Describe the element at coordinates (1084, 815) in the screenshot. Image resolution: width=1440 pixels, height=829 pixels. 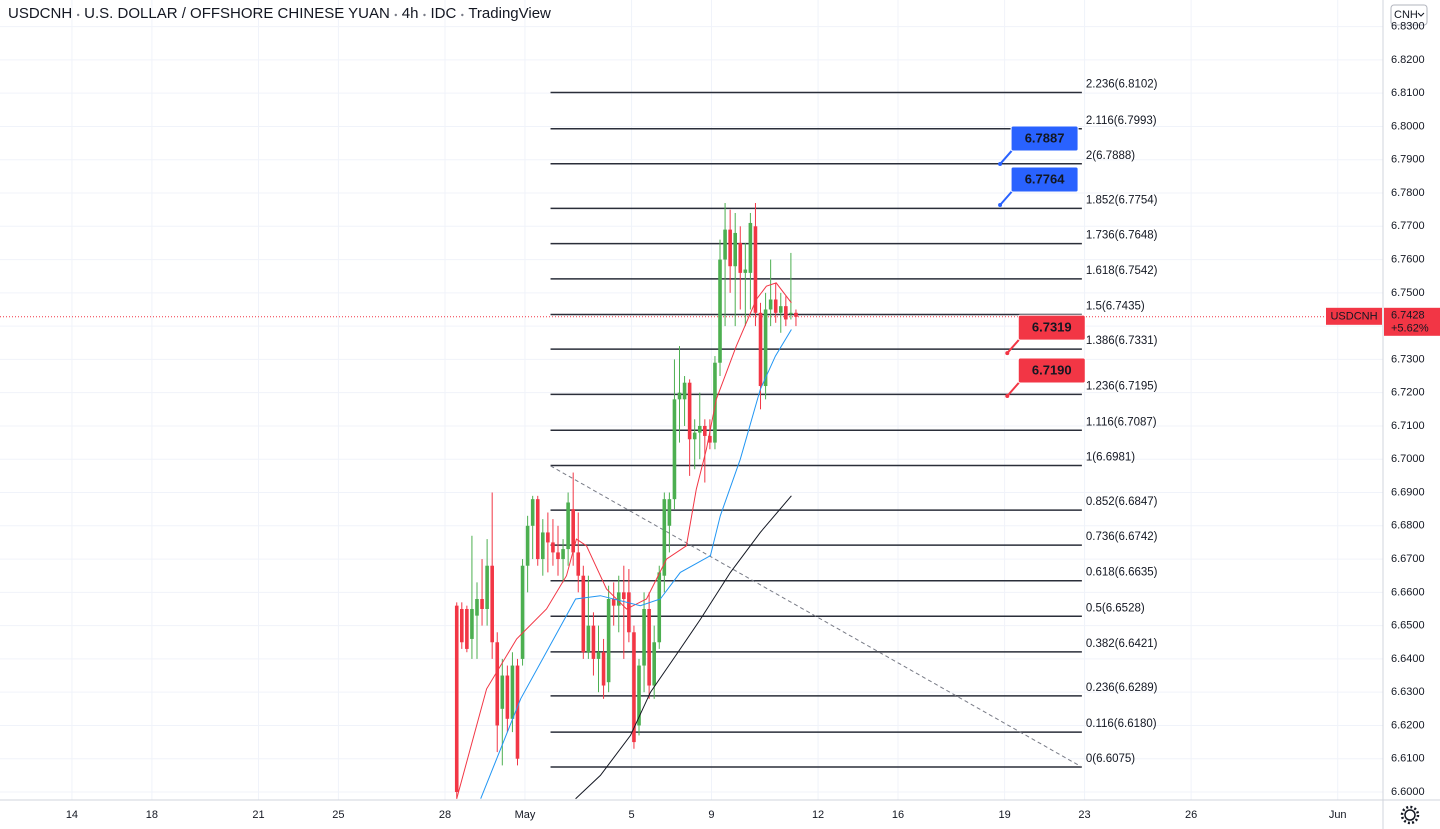
I see `x-tick-label: 23` at that location.